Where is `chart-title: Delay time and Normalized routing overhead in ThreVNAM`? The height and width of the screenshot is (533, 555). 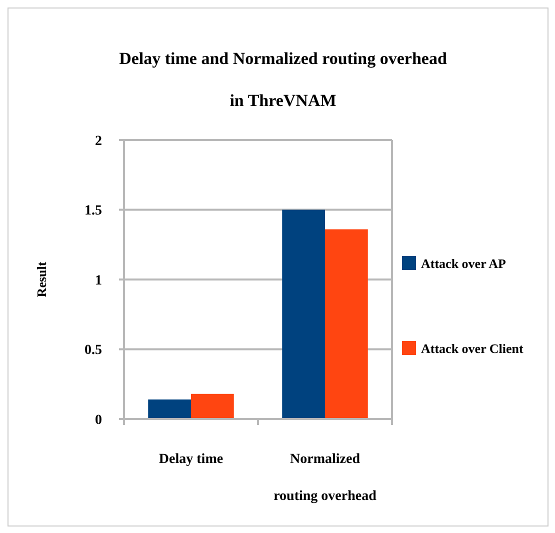 chart-title: Delay time and Normalized routing overhead in ThreVNAM is located at coordinates (283, 79).